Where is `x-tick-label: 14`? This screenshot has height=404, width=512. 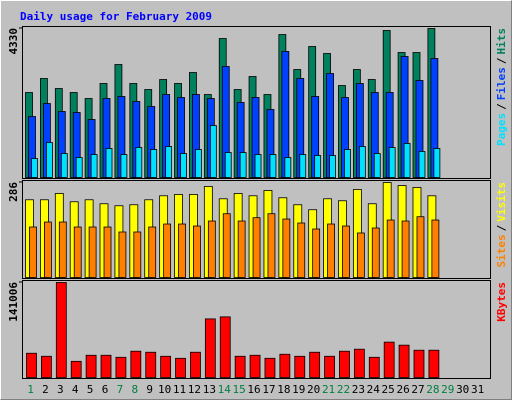
x-tick-label: 14 is located at coordinates (225, 389).